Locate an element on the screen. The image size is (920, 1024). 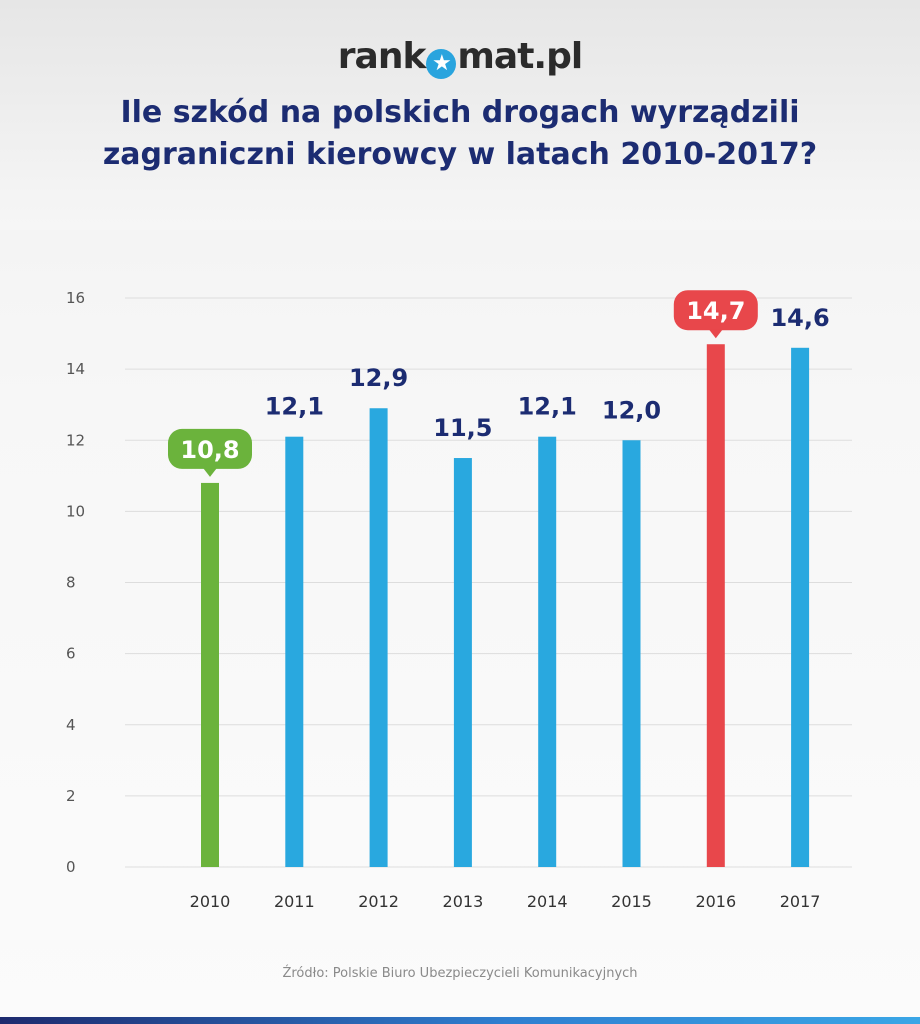
data-label: 12,0 is located at coordinates (631, 410).